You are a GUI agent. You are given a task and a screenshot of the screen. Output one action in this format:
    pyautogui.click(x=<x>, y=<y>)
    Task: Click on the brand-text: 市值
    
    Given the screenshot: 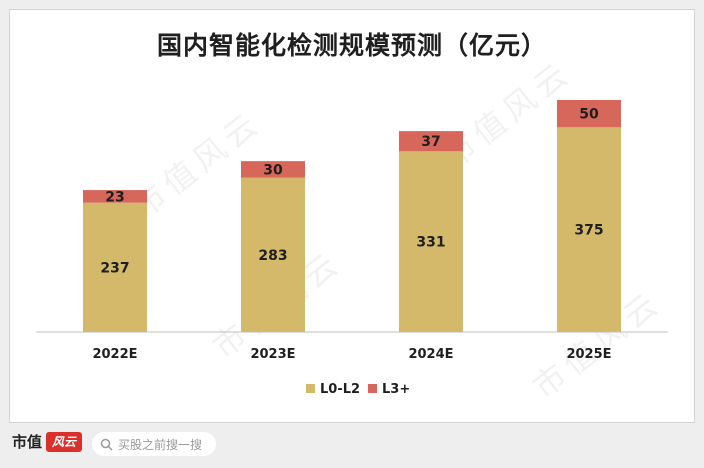 What is the action you would take?
    pyautogui.click(x=27, y=442)
    